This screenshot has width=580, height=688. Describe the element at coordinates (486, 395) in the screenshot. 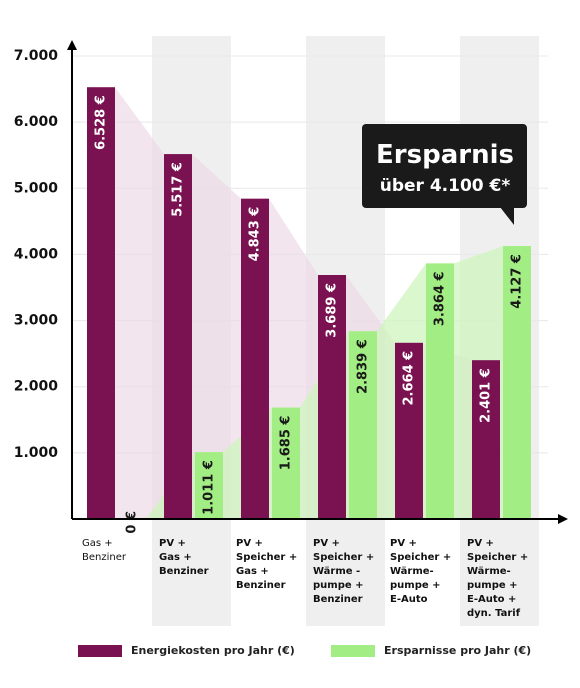

I see `cost-value-label: 2.401 €` at that location.